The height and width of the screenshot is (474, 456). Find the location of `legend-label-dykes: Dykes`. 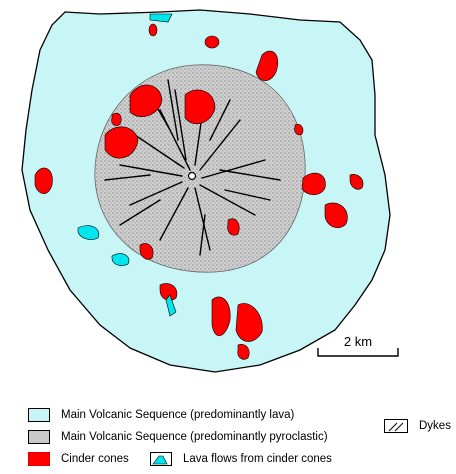

legend-label-dykes: Dykes is located at coordinates (435, 426).